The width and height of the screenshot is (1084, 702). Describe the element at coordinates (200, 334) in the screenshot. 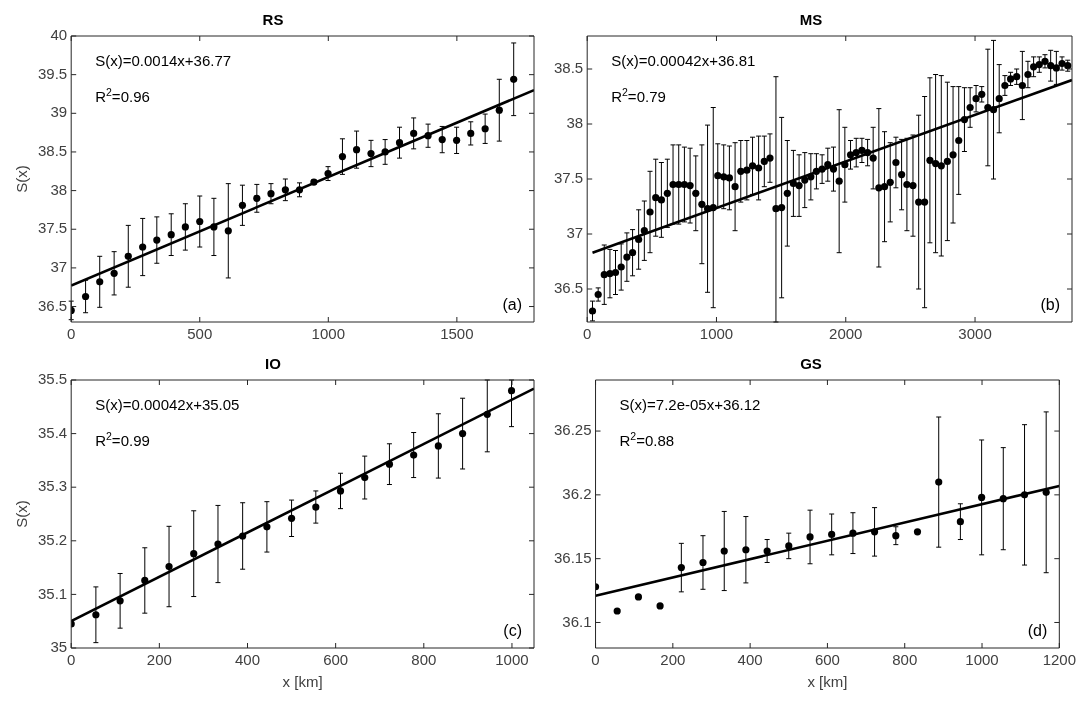

I see `x-tick-label: 500` at that location.